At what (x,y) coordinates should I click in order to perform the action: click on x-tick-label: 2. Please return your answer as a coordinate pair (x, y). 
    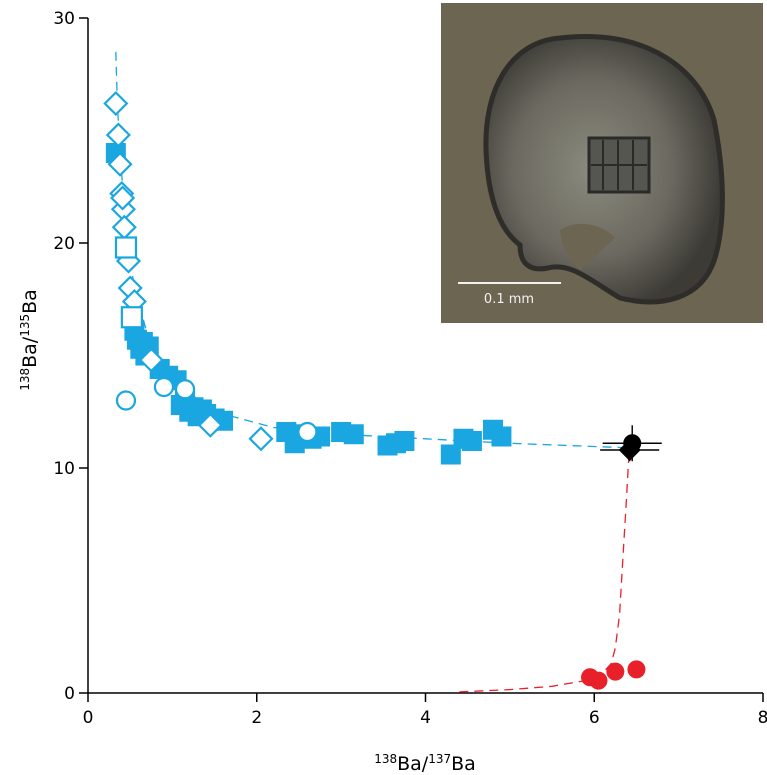
    Looking at the image, I should click on (256, 718).